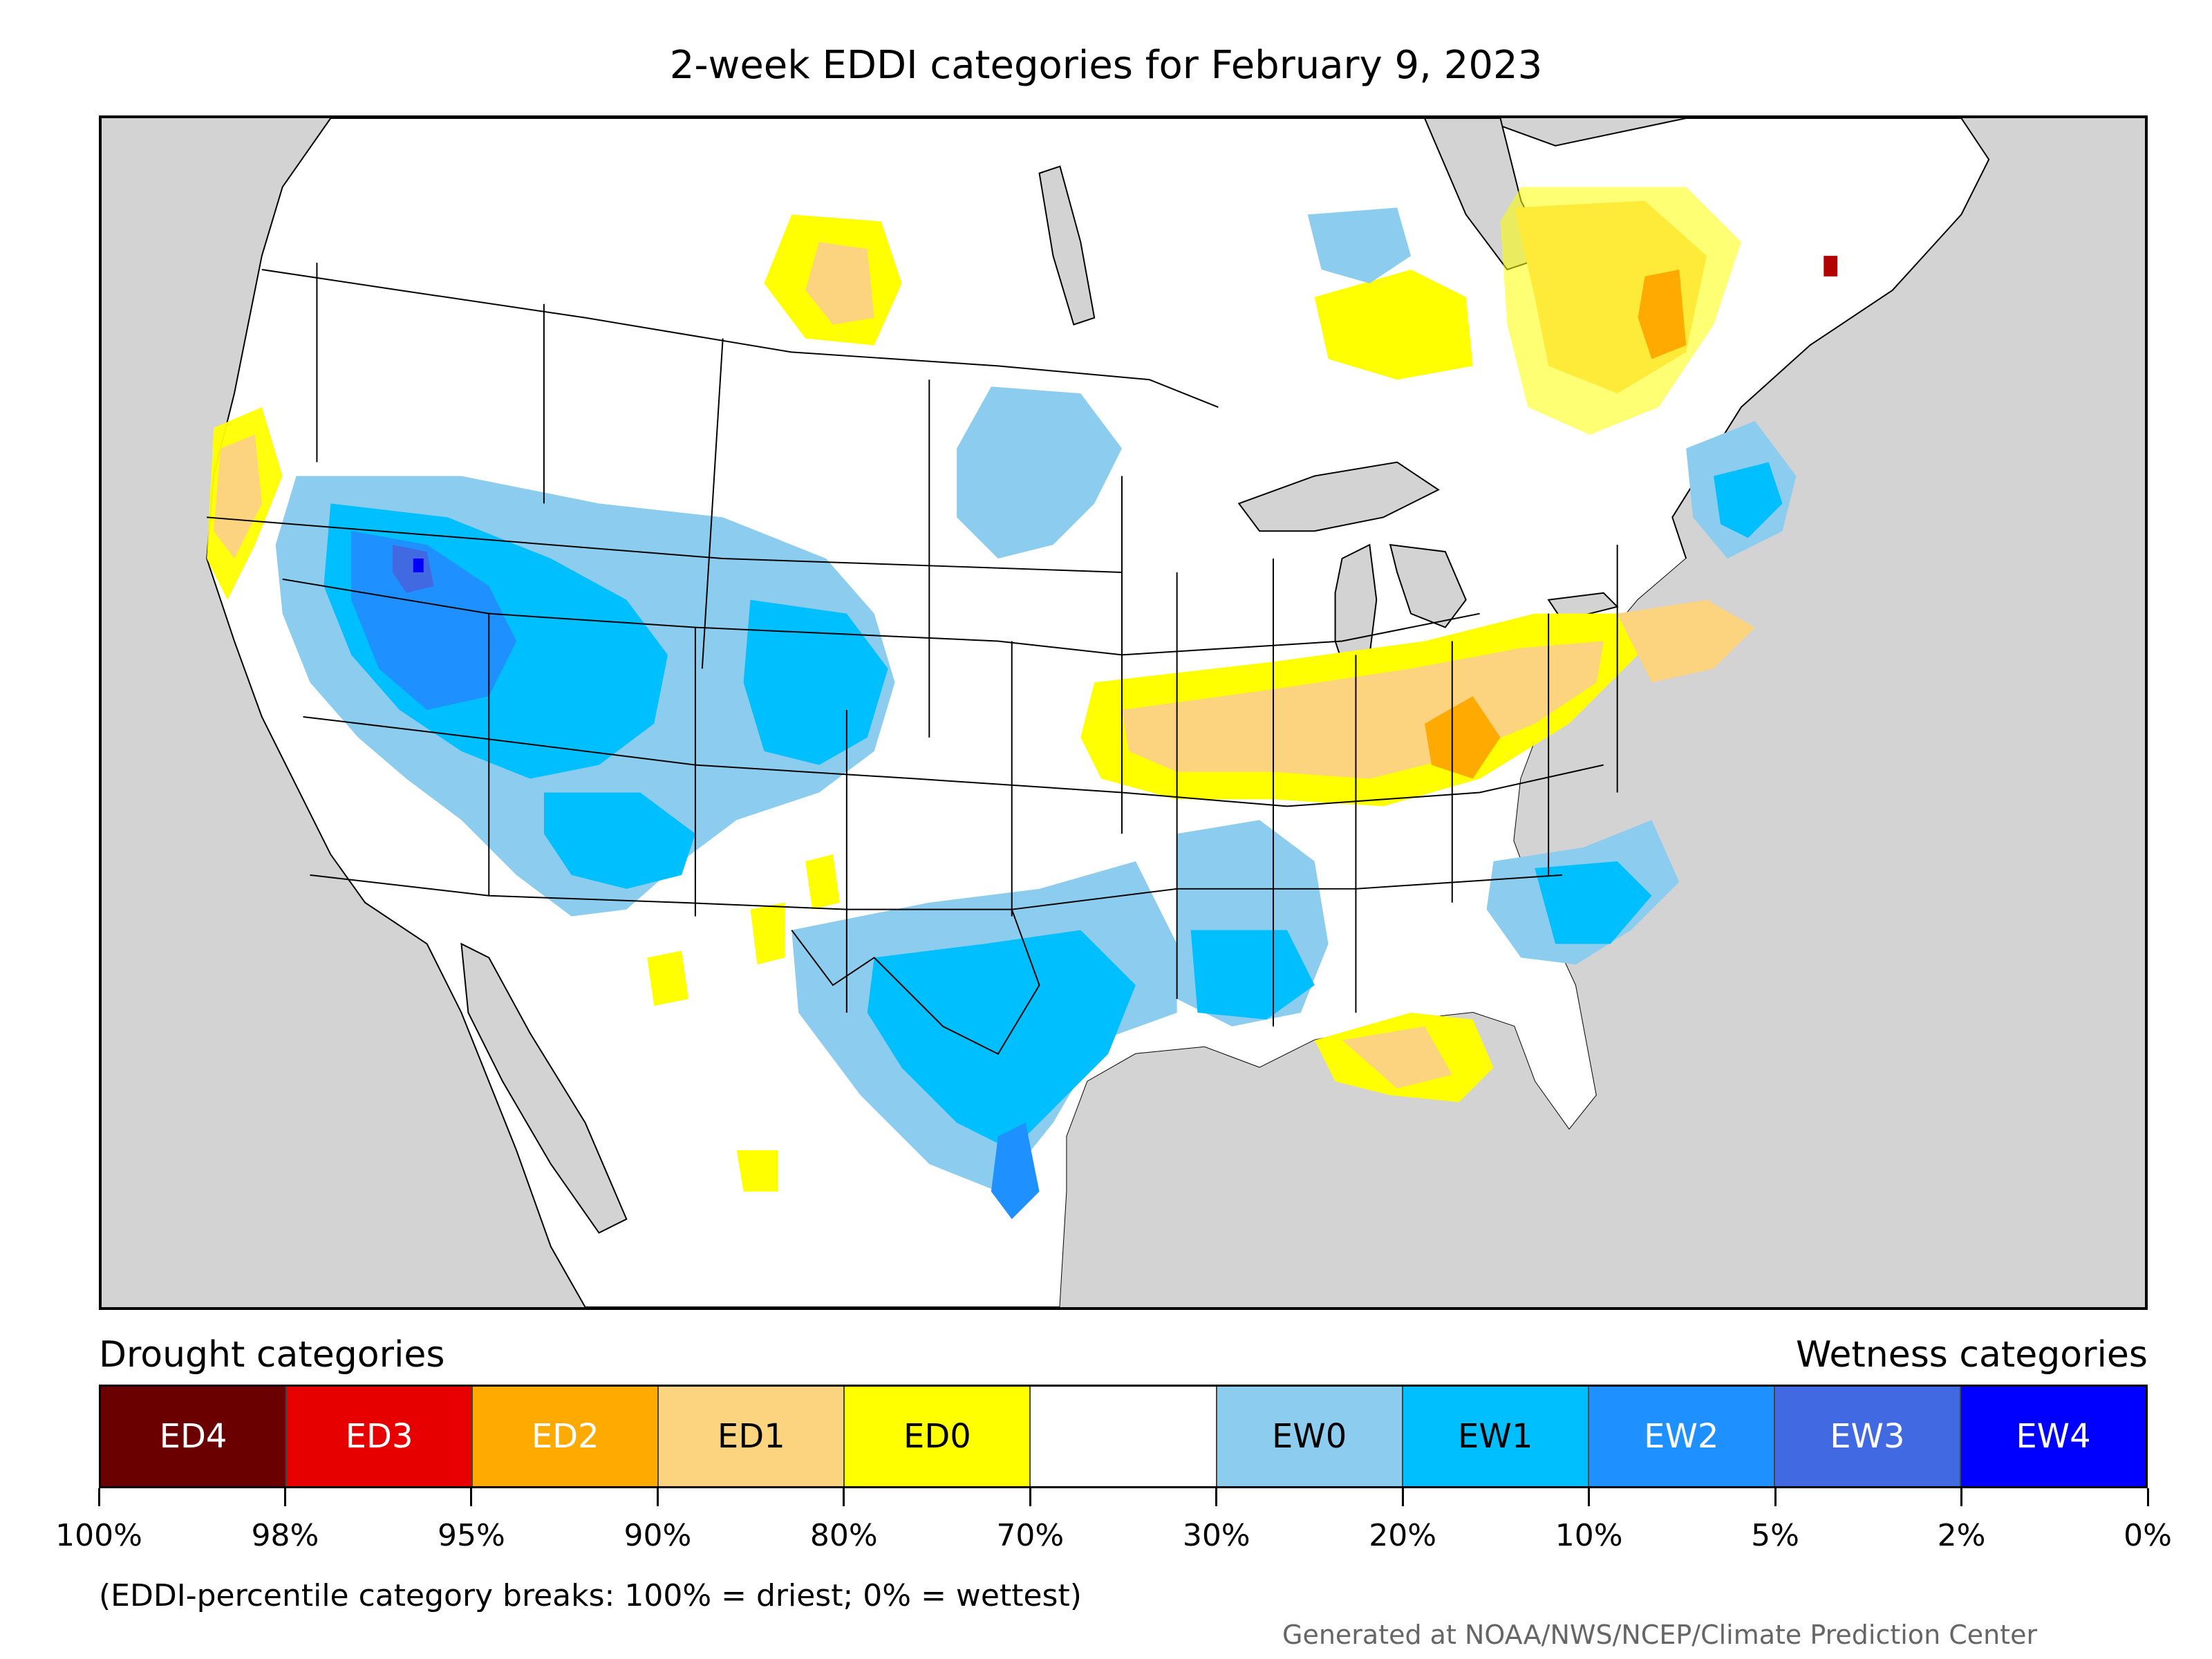 Image resolution: width=2212 pixels, height=1659 pixels. Describe the element at coordinates (1040, 473) in the screenshot. I see `ew0-region-plains` at that location.